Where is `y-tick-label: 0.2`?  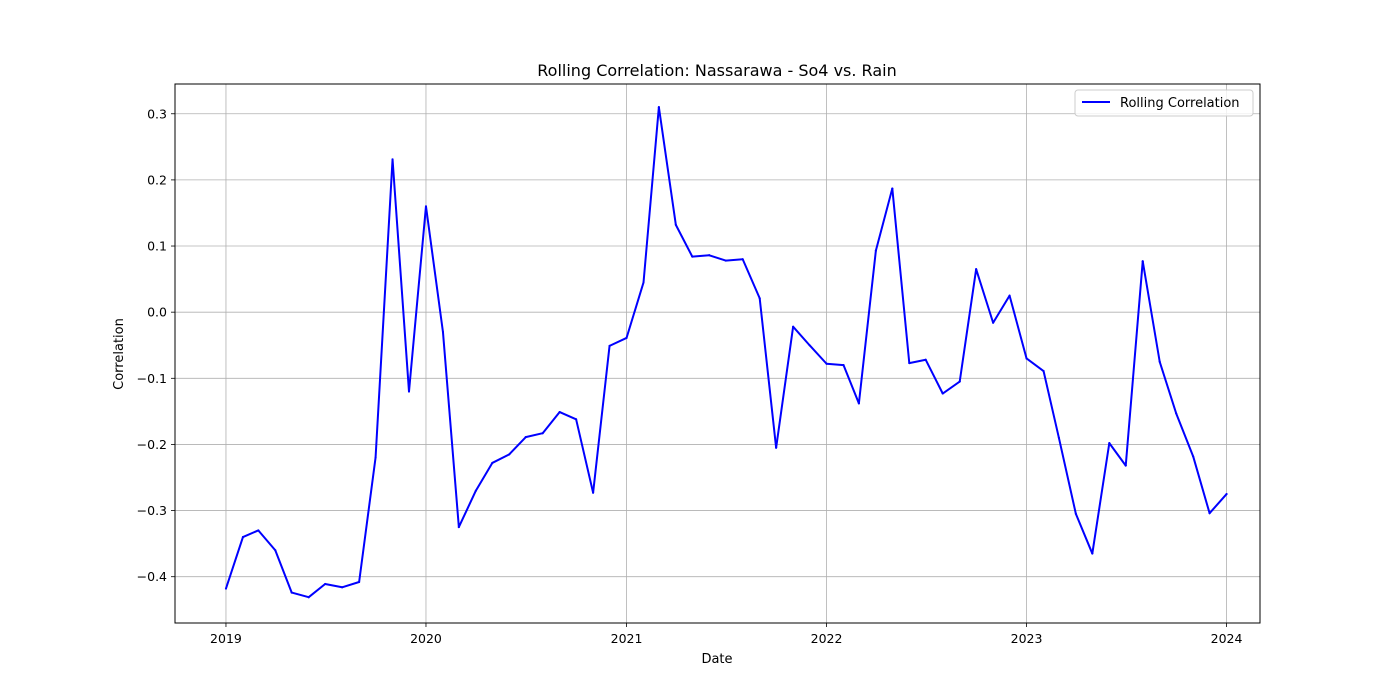
y-tick-label: 0.2 is located at coordinates (157, 179).